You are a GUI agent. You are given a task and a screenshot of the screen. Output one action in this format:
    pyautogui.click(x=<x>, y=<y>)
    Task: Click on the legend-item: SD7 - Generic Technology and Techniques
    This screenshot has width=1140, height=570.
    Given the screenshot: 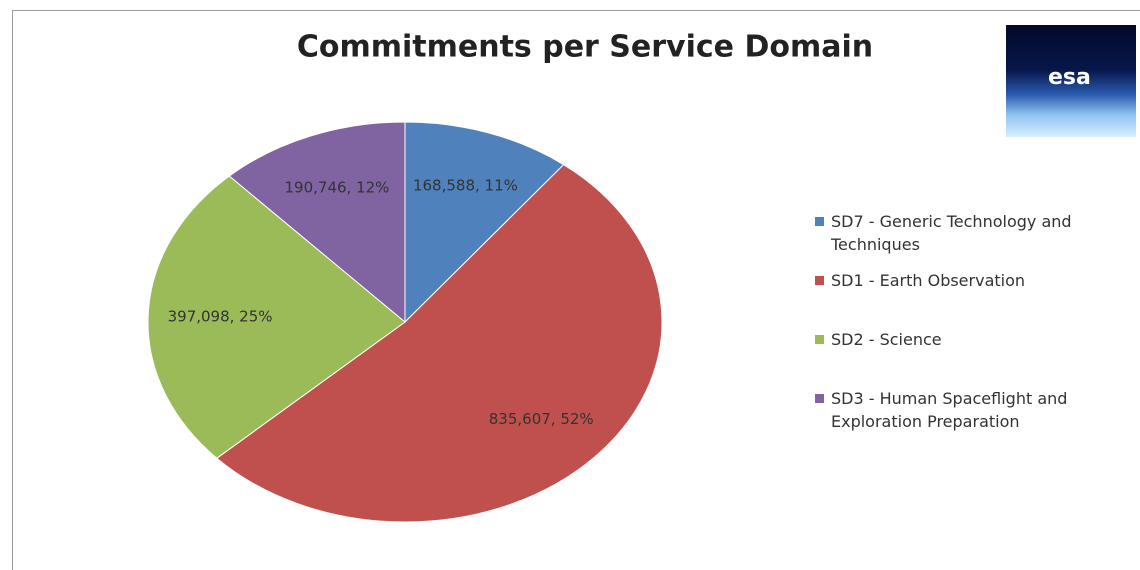 What is the action you would take?
    pyautogui.click(x=975, y=239)
    